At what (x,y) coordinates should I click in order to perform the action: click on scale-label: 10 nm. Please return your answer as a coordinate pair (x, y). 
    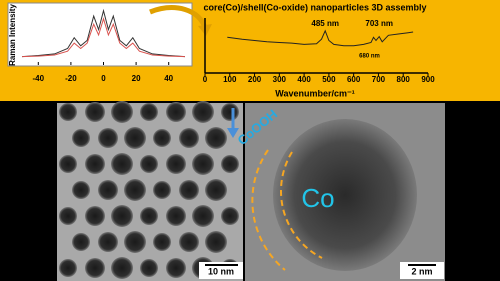
    Looking at the image, I should click on (221, 271).